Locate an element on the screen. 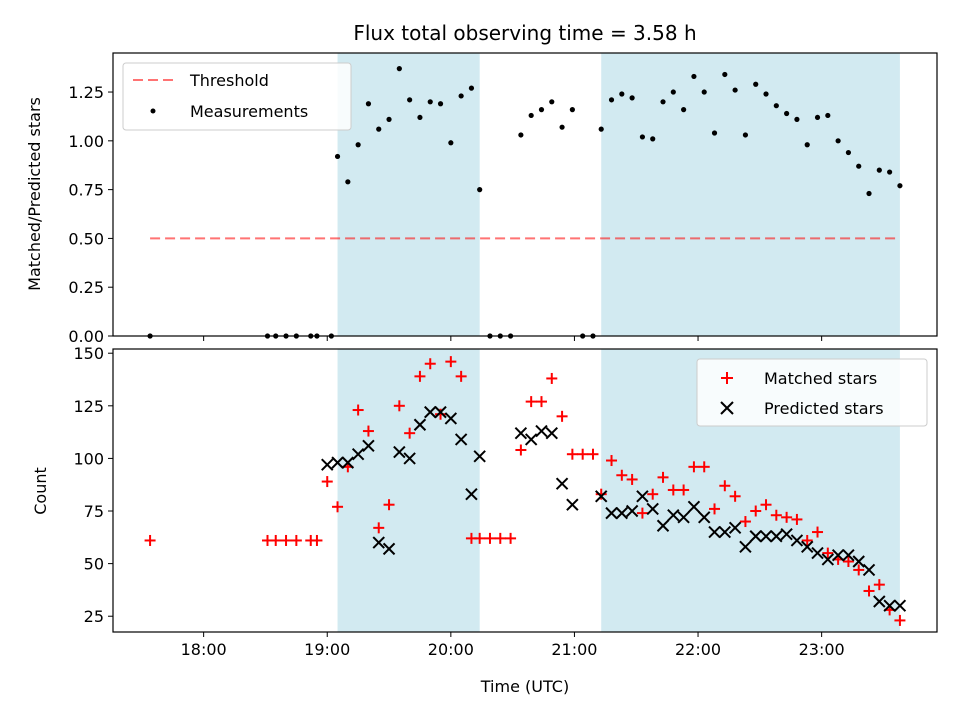  x-axis-label: Time (UTC) is located at coordinates (524, 686).